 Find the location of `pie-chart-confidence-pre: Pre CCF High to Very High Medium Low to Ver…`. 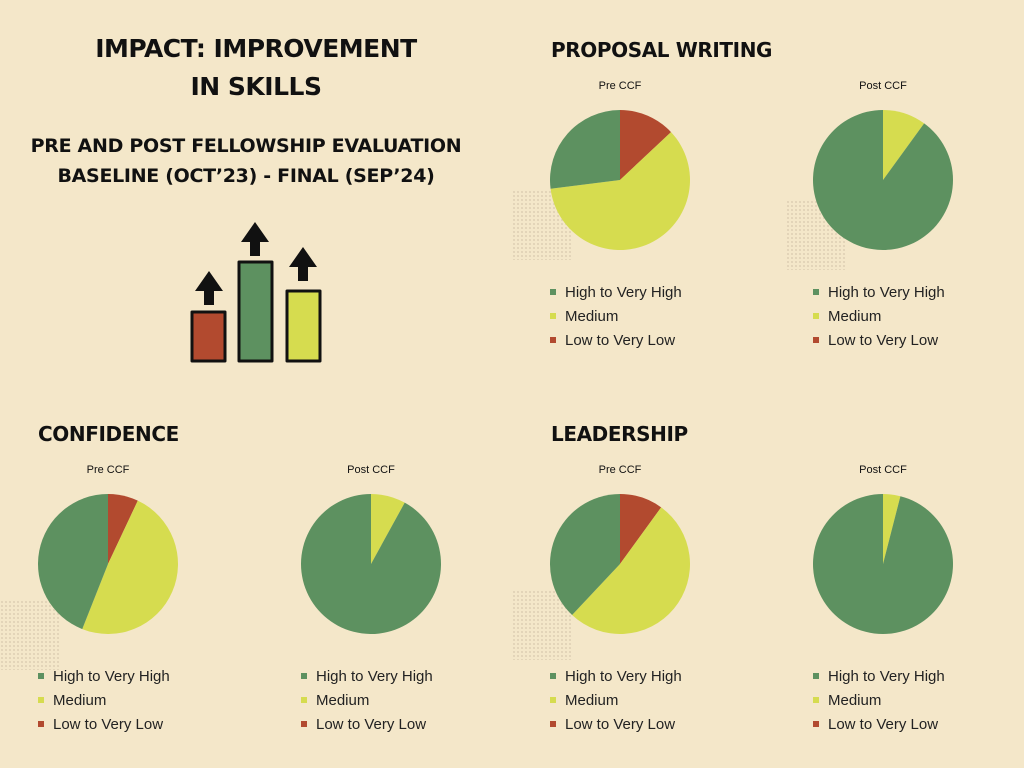

pie-chart-confidence-pre: Pre CCF High to Very High Medium Low to Ver… is located at coordinates (158, 609).